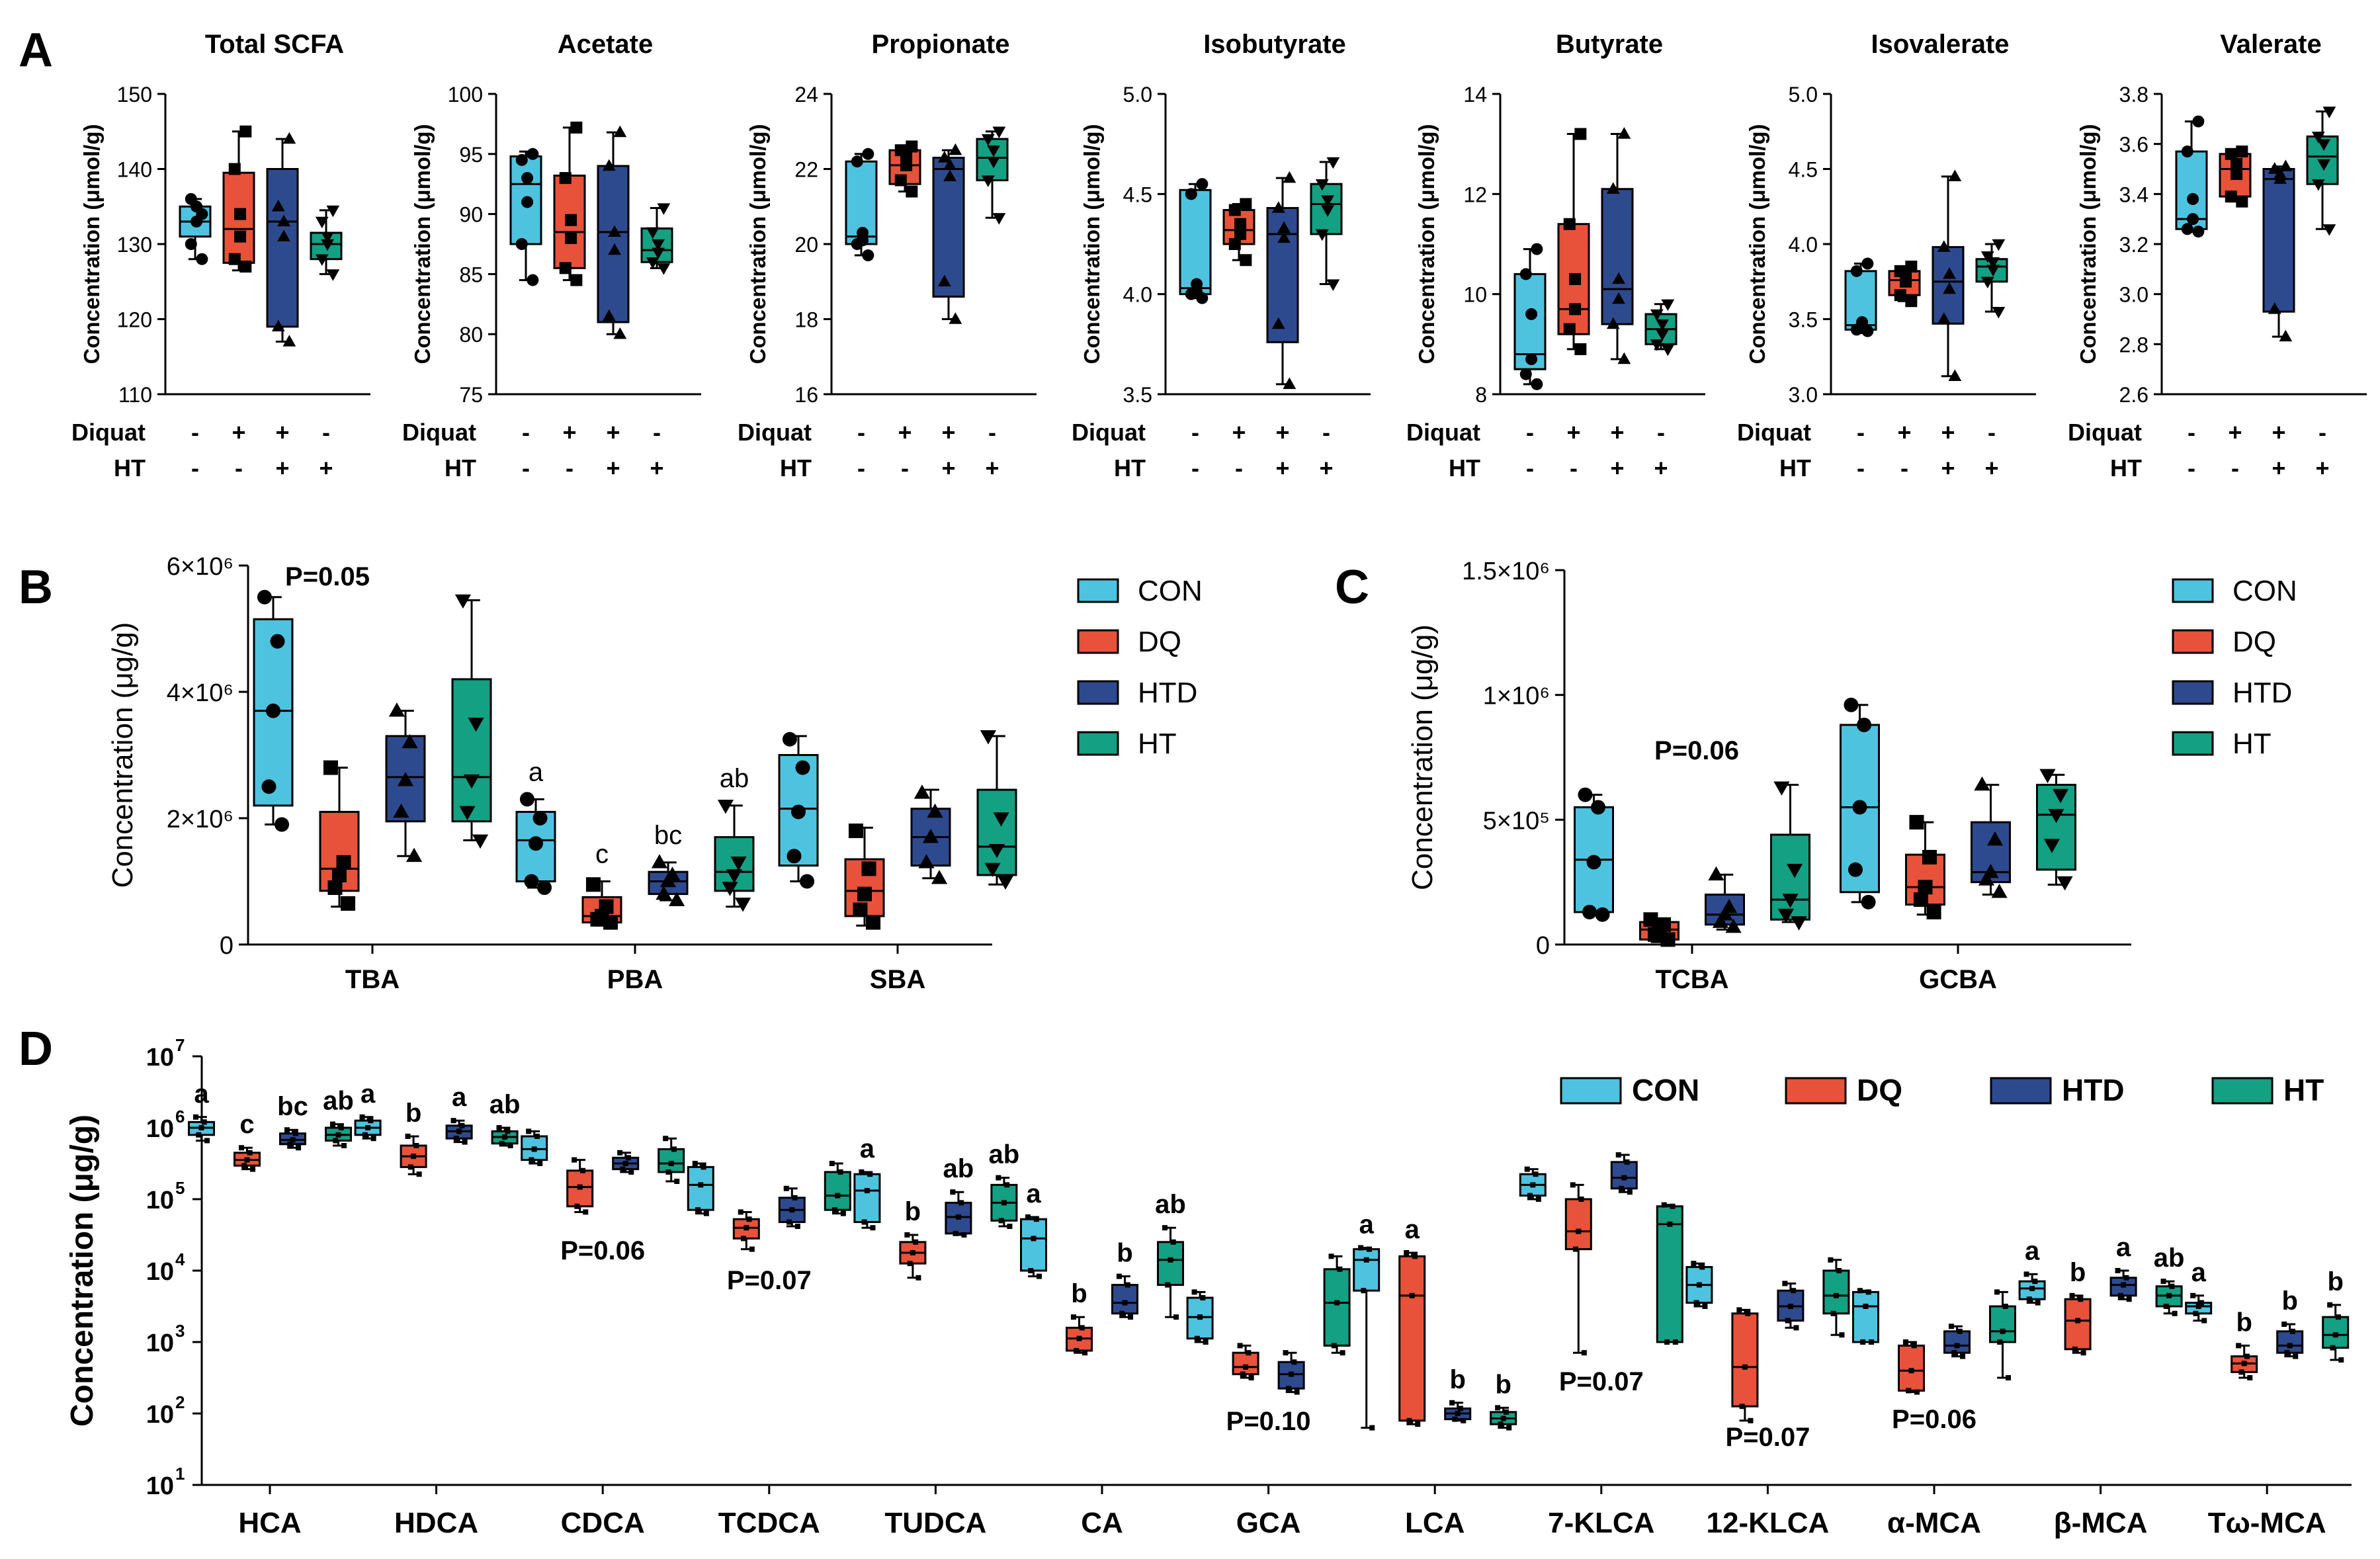  Describe the element at coordinates (2093, 1090) in the screenshot. I see `legend-label-htd: HTD` at that location.